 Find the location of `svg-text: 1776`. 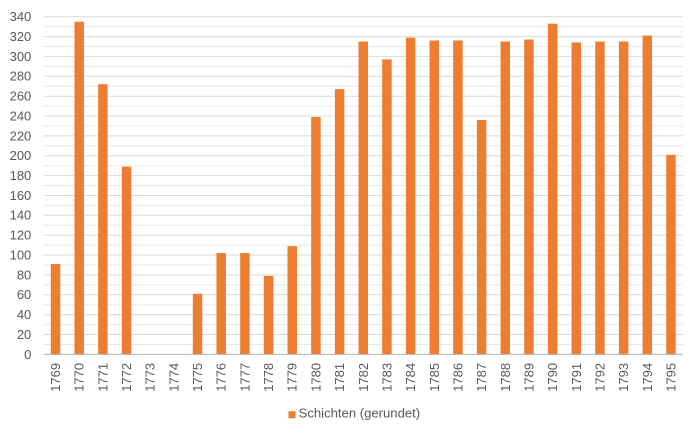

svg-text: 1776 is located at coordinates (221, 377).